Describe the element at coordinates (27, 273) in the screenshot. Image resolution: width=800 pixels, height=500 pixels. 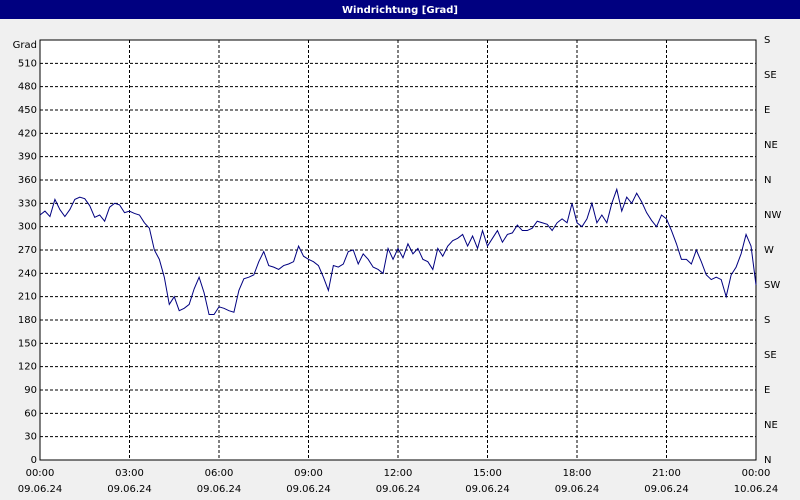
I see `y-tick-label: 240` at that location.